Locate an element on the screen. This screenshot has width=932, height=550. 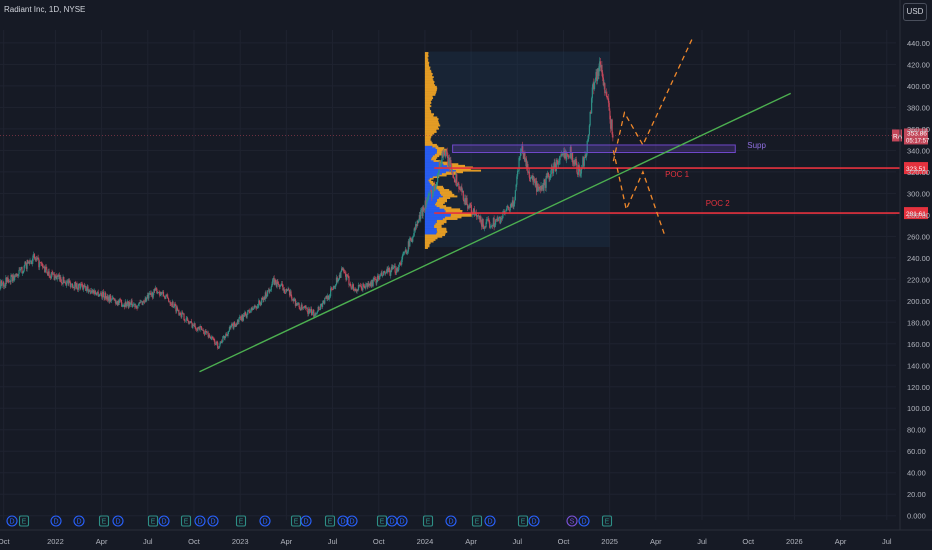
x-tick-label: Jul is located at coordinates (148, 541).